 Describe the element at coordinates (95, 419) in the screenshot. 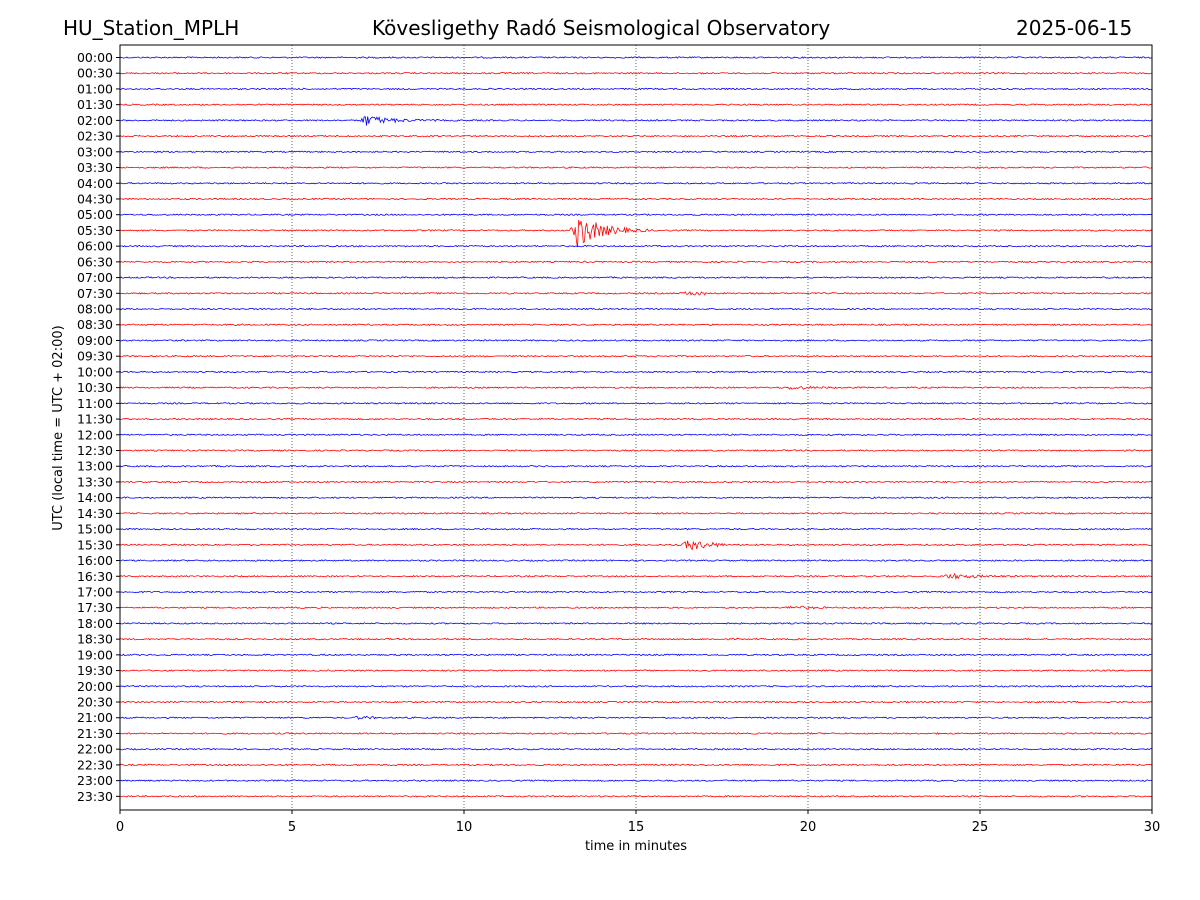

I see `y-tick-label: 11:30` at that location.